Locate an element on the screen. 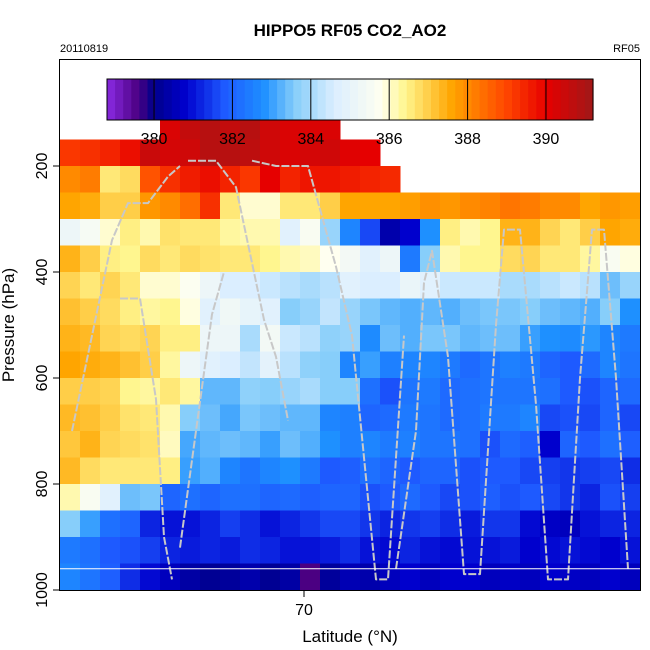 The height and width of the screenshot is (650, 650). y-tick-label: 200 is located at coordinates (42, 166).